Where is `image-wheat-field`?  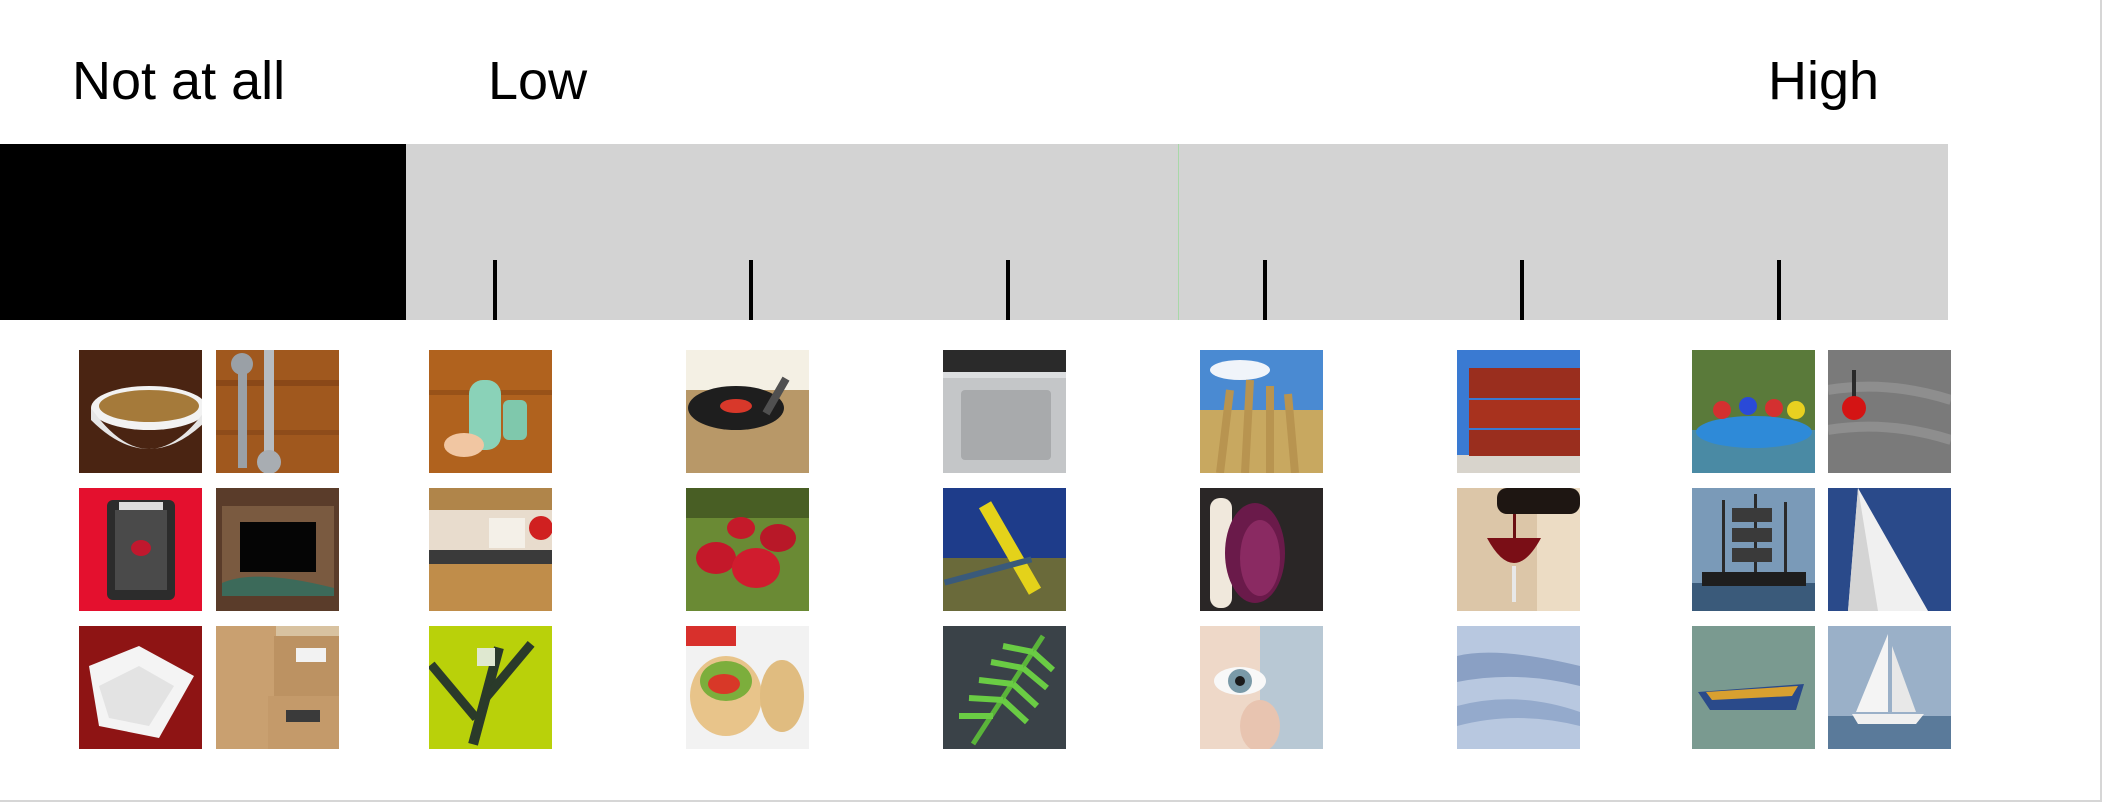
image-wheat-field is located at coordinates (1261, 411).